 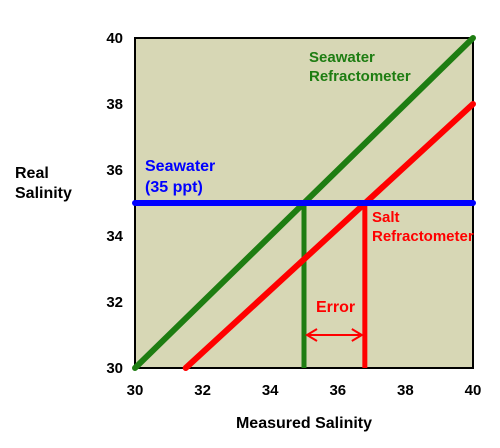 I want to click on annotation-error: Error, so click(x=335, y=307).